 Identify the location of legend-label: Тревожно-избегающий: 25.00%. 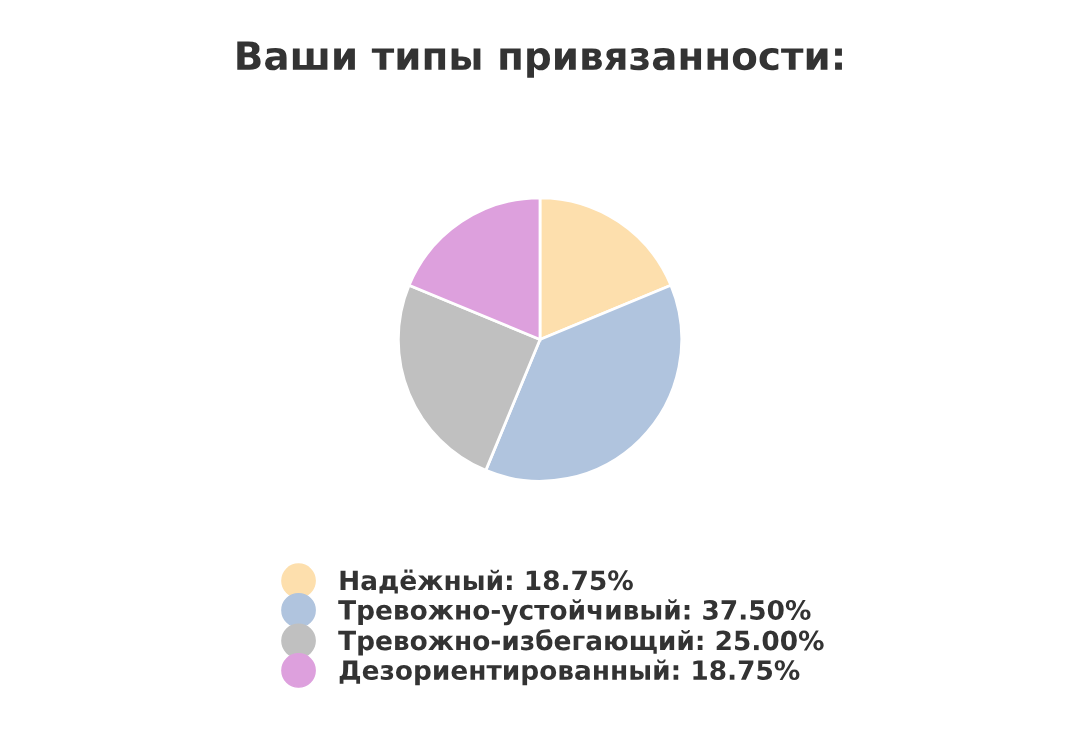
(581, 642).